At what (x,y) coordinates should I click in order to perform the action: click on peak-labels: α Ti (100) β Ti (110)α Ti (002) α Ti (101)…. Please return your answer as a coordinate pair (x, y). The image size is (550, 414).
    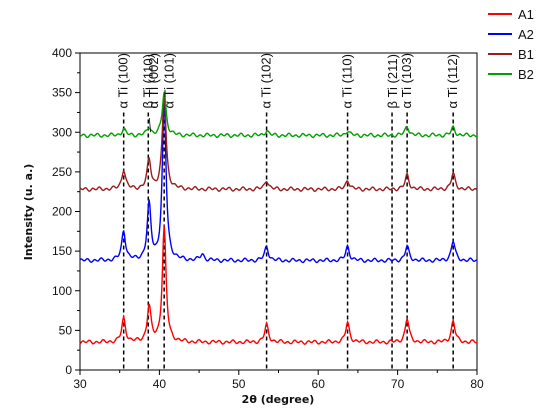
    Looking at the image, I should click on (288, 93).